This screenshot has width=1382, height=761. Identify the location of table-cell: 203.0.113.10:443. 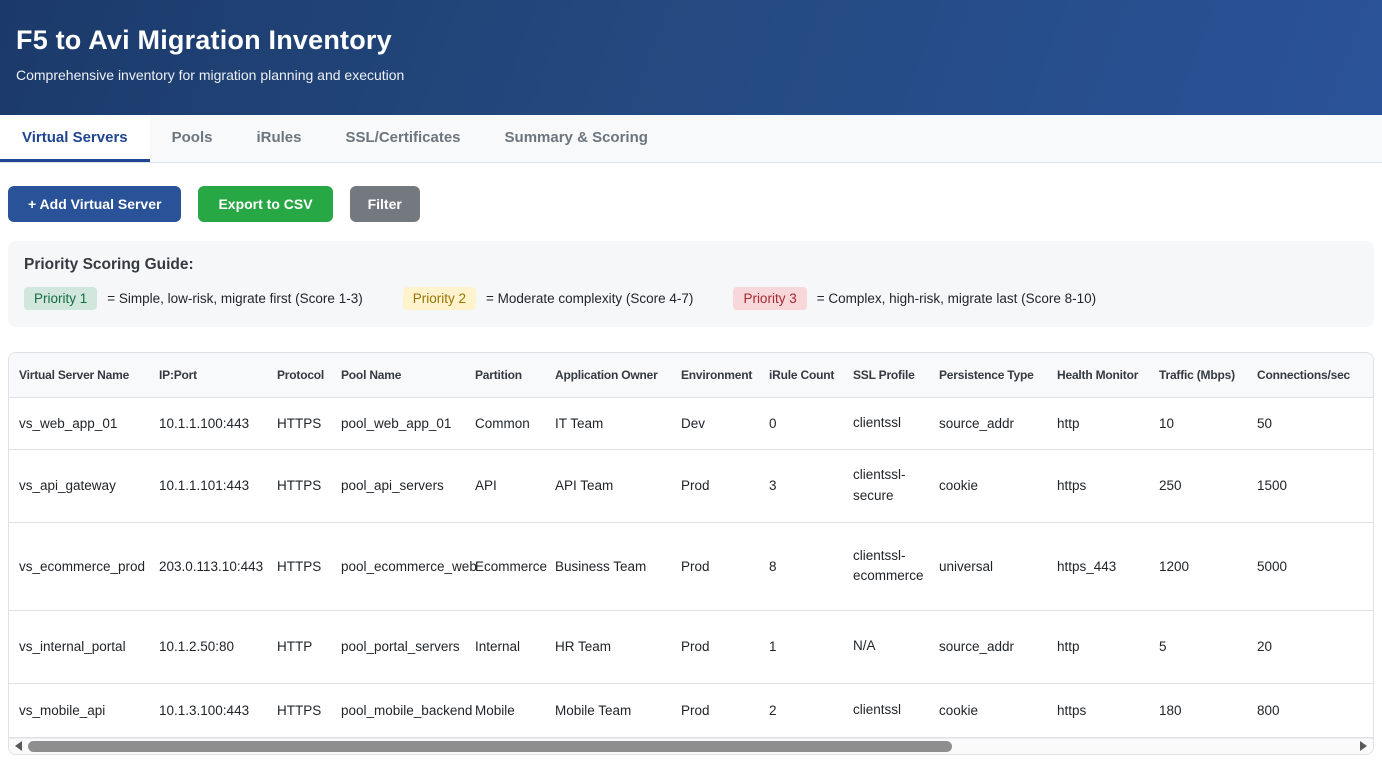
(208, 566).